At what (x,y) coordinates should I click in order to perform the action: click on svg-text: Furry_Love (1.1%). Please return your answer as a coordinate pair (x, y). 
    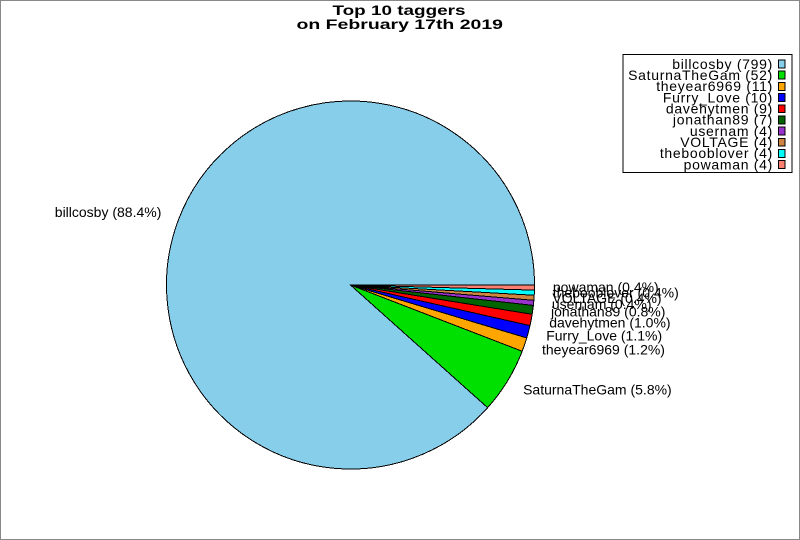
    Looking at the image, I should click on (604, 336).